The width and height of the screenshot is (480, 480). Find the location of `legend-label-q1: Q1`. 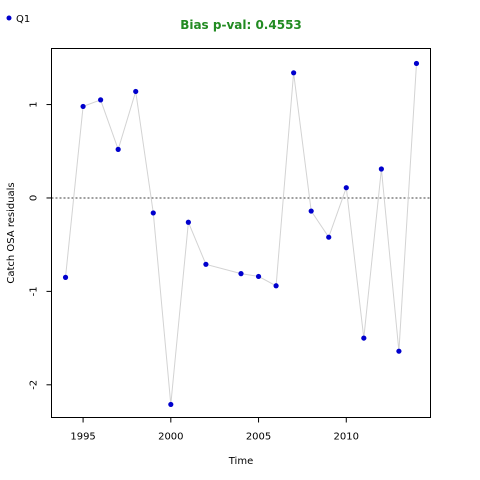

legend-label-q1: Q1 is located at coordinates (23, 19).